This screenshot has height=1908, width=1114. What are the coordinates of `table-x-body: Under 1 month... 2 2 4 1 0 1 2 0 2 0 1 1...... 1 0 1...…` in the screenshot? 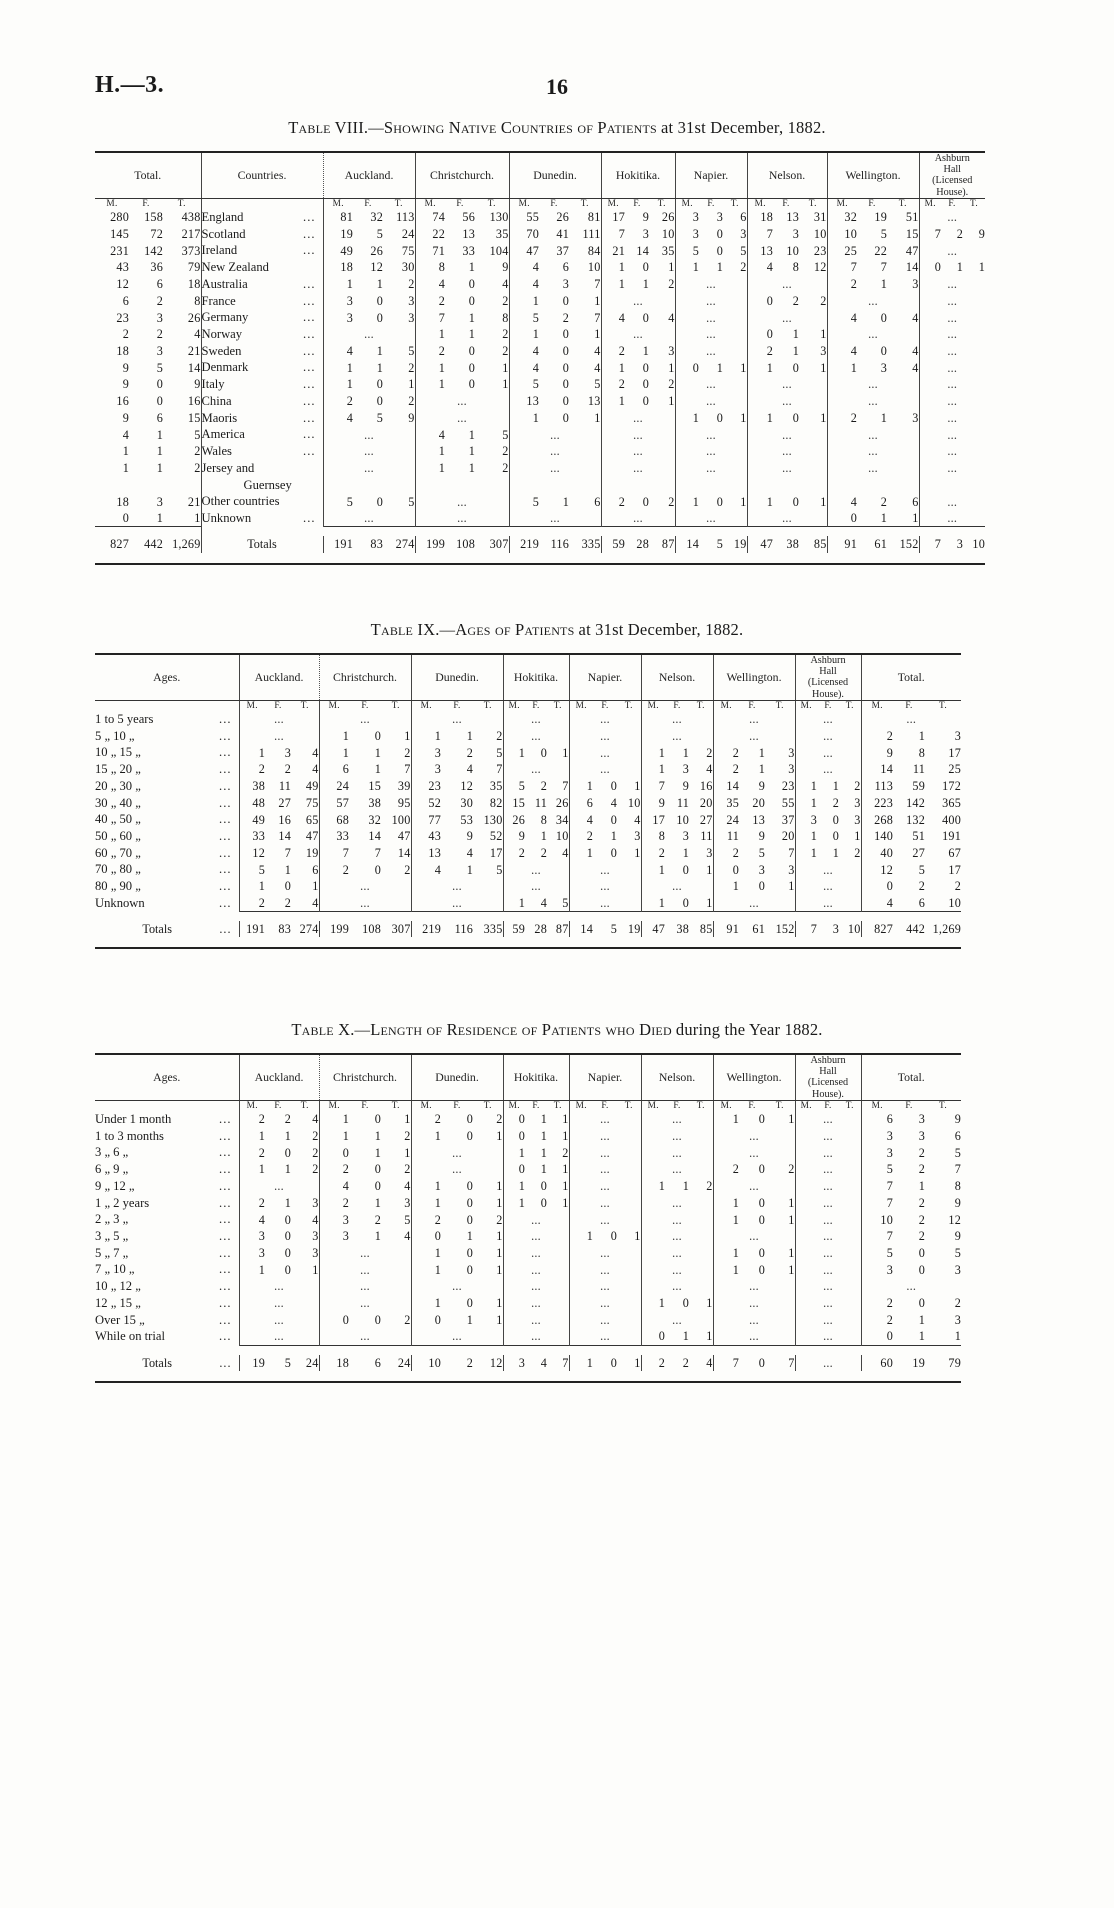 It's located at (528, 1228).